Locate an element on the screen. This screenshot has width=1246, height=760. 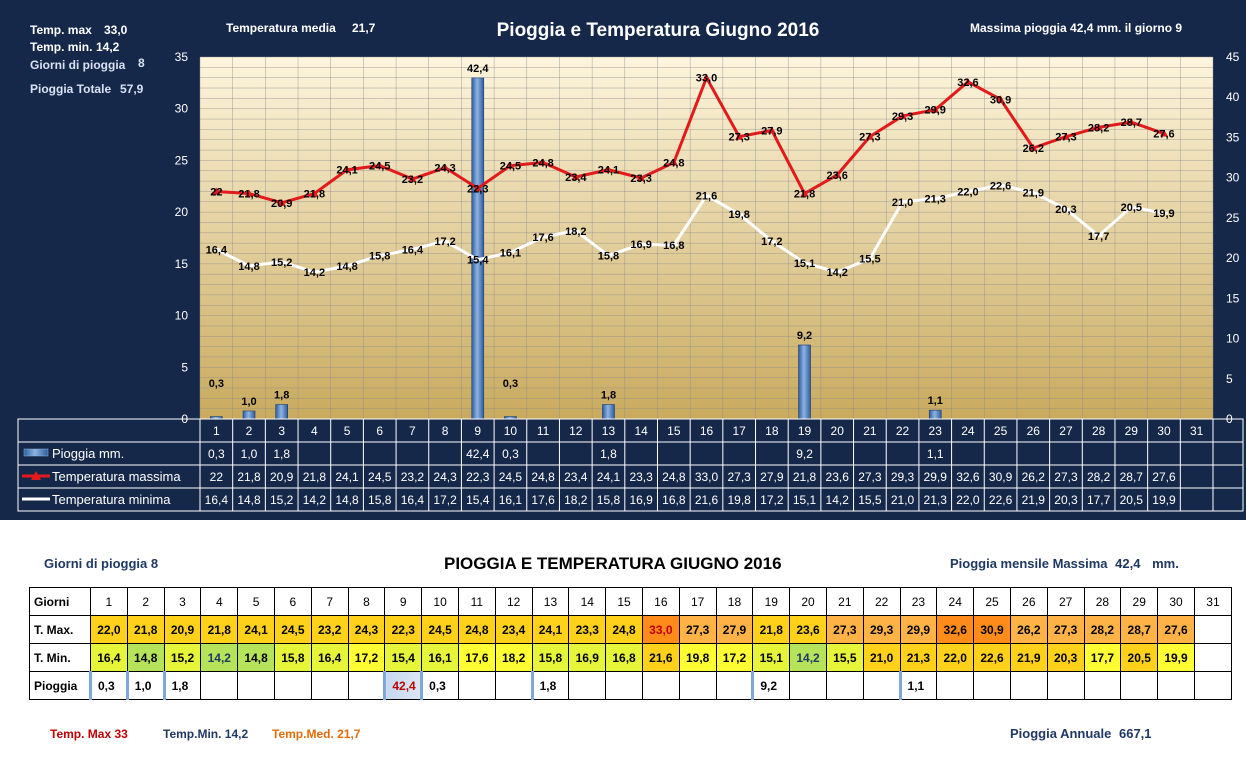
legend-rain-label: Pioggia mm. is located at coordinates (88, 453).